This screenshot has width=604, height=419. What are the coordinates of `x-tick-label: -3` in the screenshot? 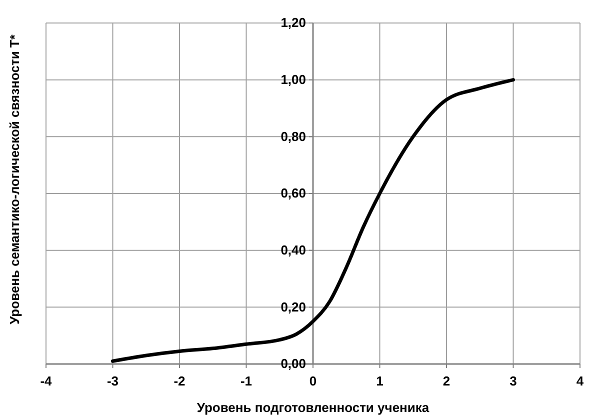 It's located at (112, 380).